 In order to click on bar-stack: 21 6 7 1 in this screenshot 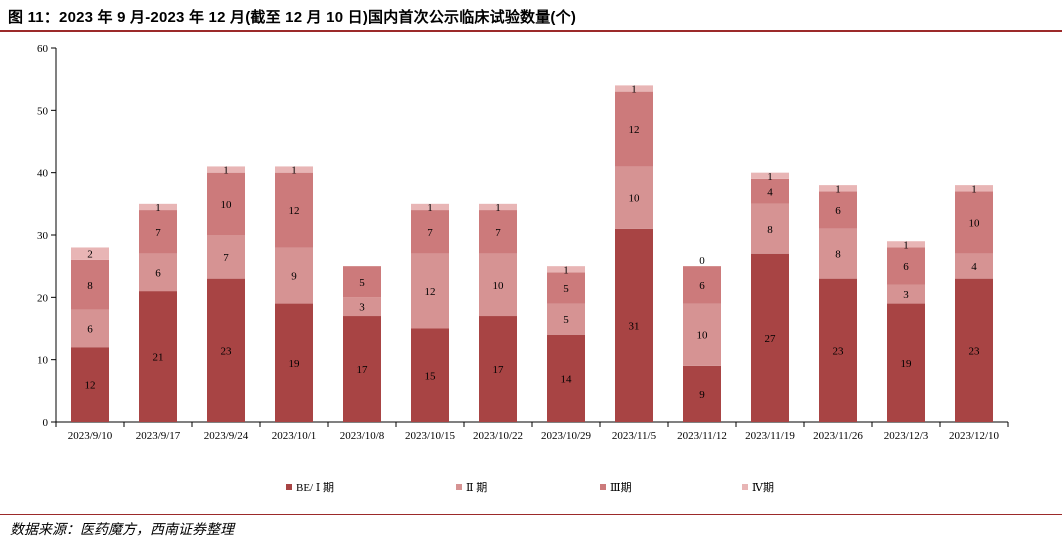, I will do `click(158, 312)`.